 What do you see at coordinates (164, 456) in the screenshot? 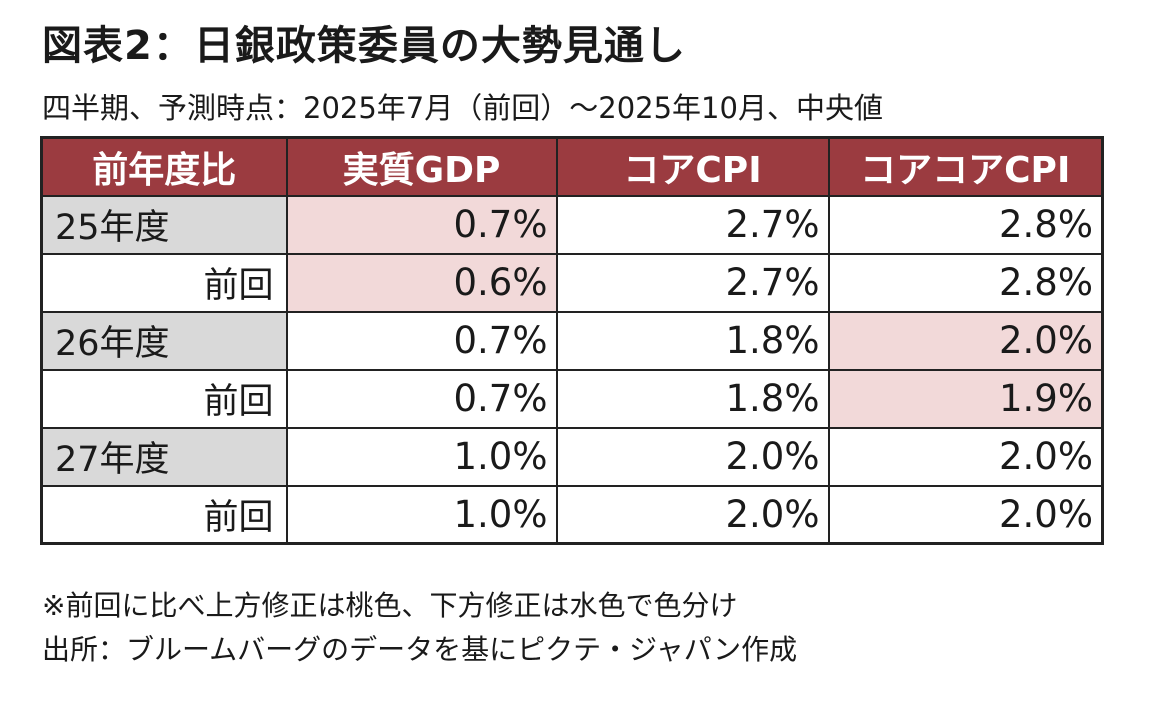
I see `row-label-fiscal-year: 27年度` at bounding box center [164, 456].